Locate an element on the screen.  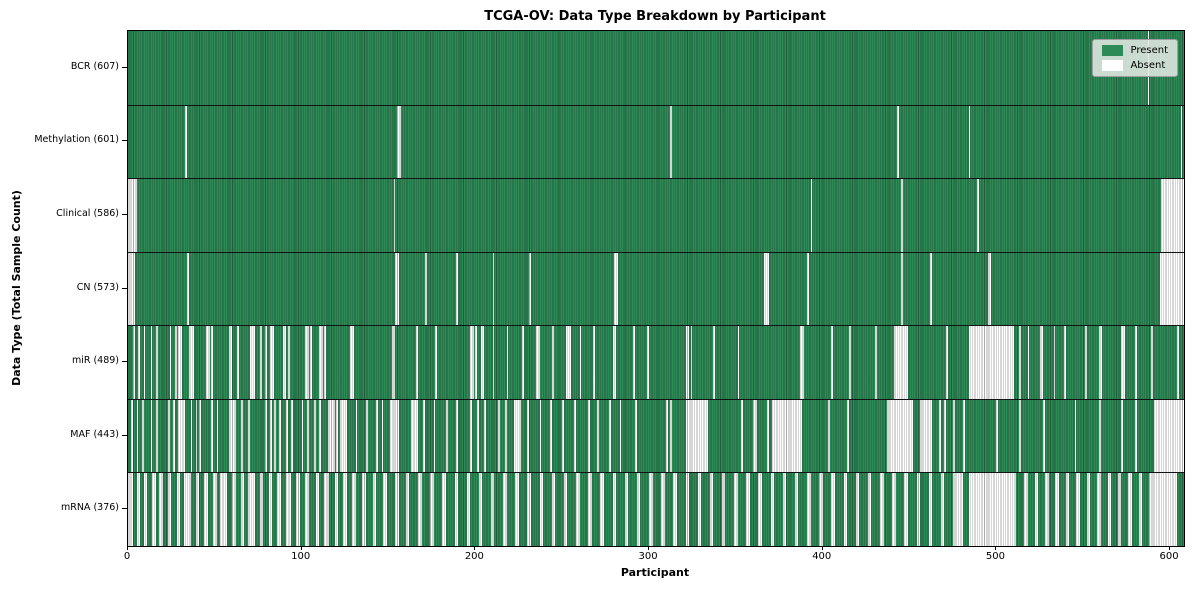
x-tick-label: 100 is located at coordinates (301, 556).